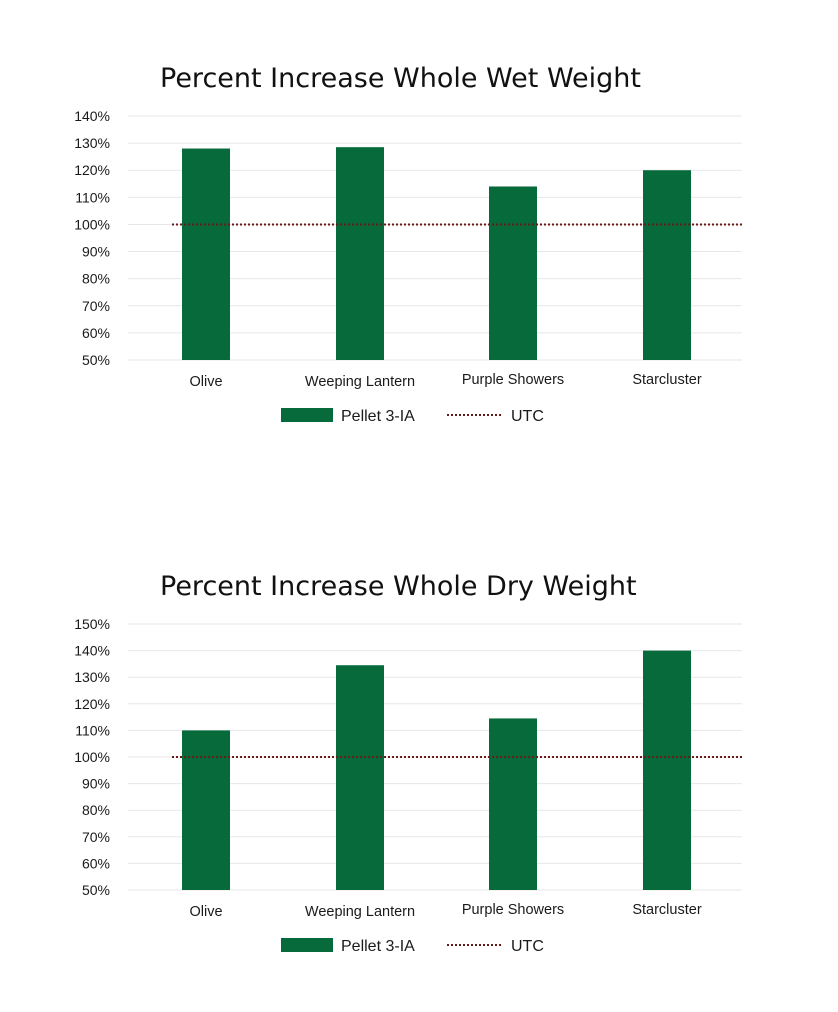 The width and height of the screenshot is (838, 1012). I want to click on chart-title: Percent Increase Whole Dry Weight, so click(398, 586).